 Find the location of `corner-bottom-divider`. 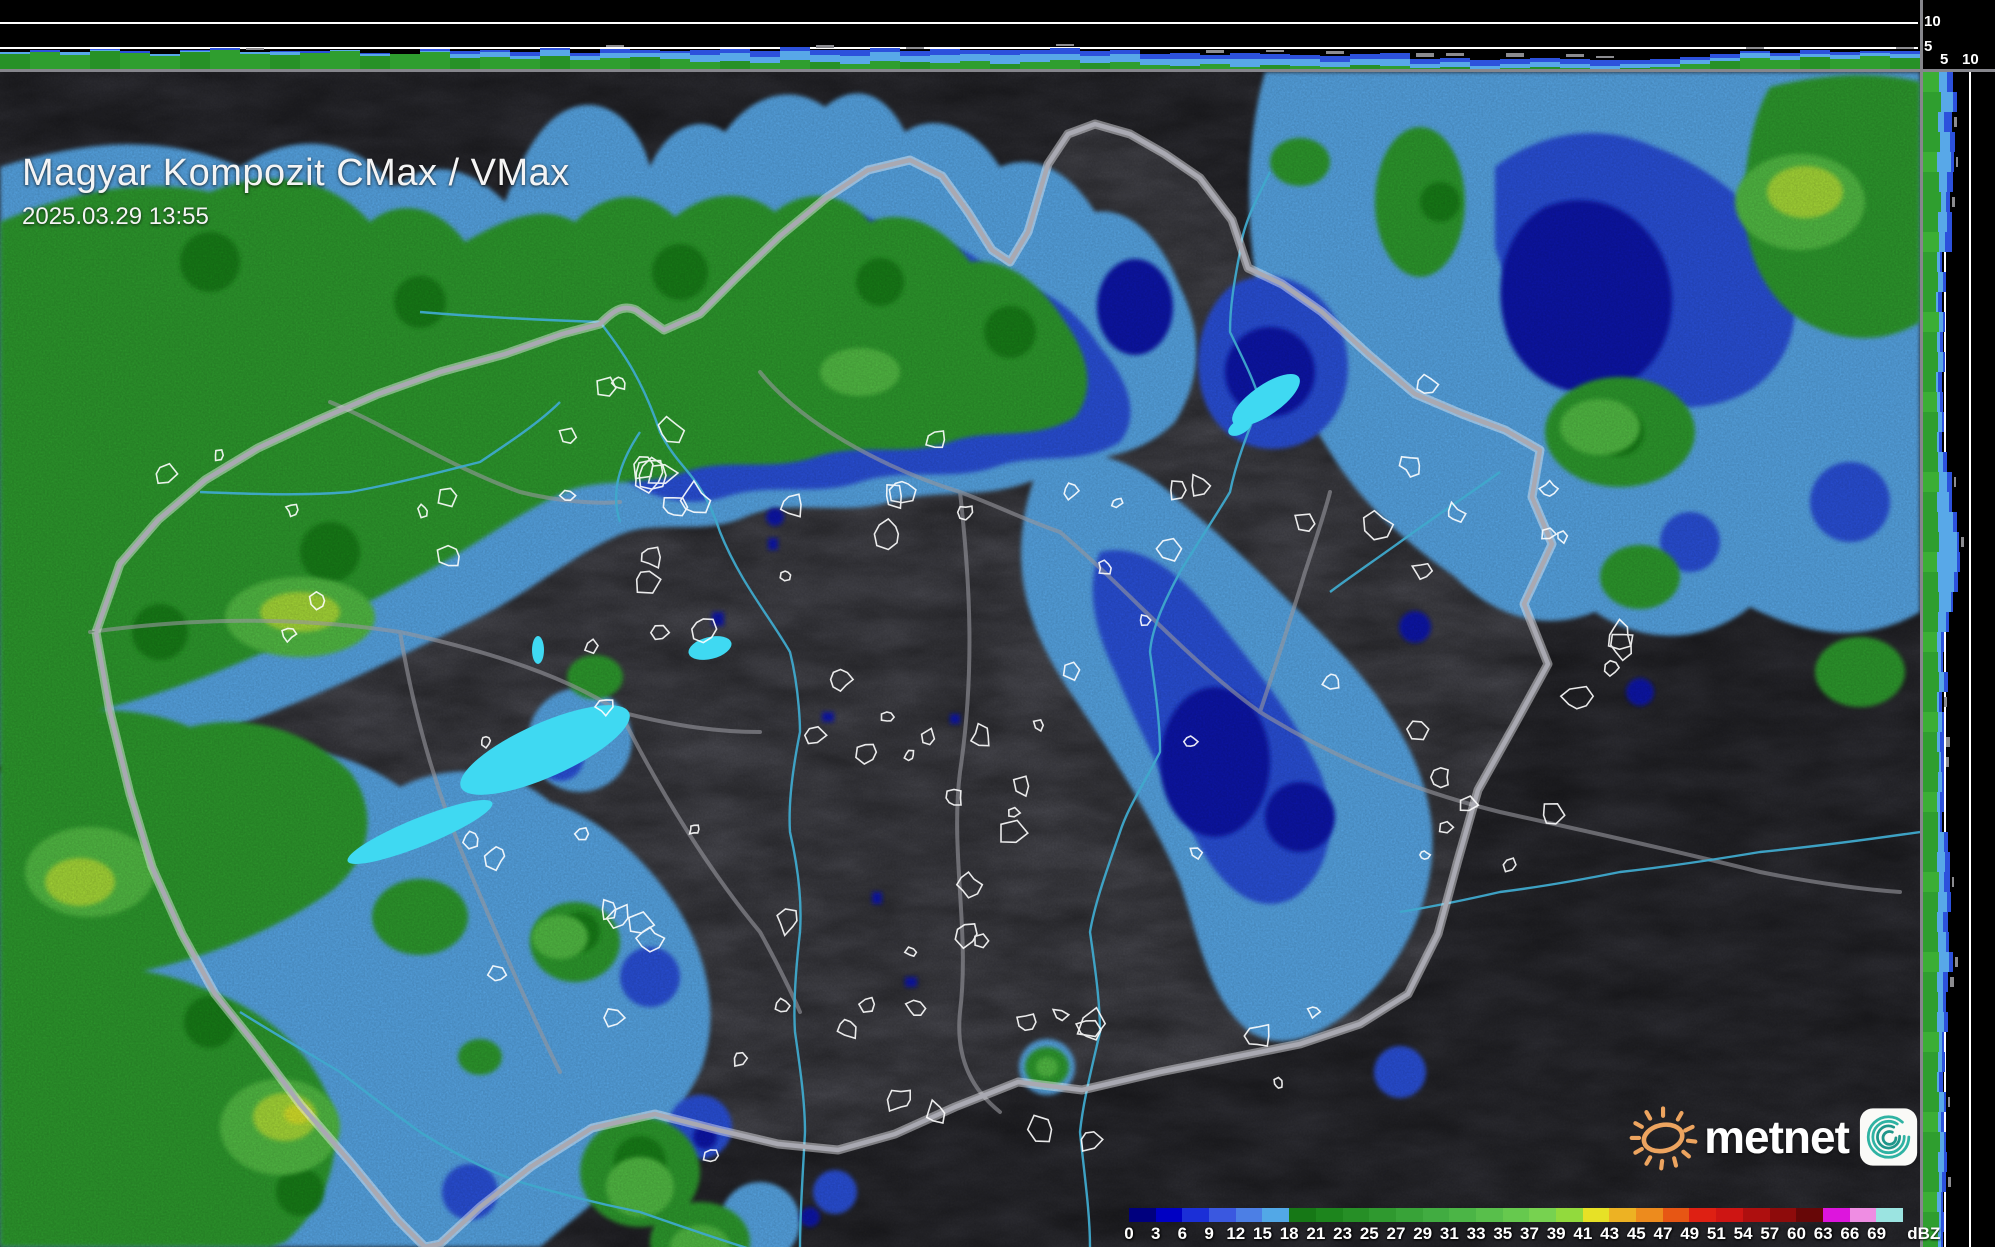

corner-bottom-divider is located at coordinates (1957, 70).